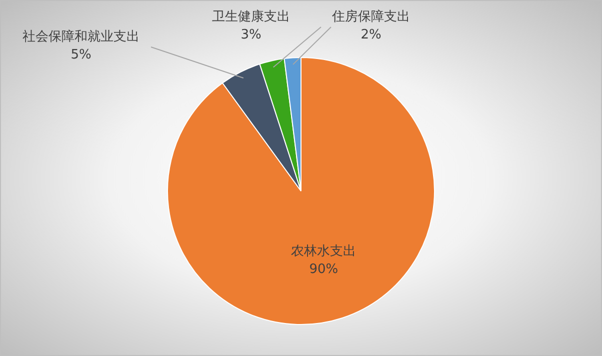  Describe the element at coordinates (370, 16) in the screenshot. I see `slice-label: 住房保障支出` at that location.